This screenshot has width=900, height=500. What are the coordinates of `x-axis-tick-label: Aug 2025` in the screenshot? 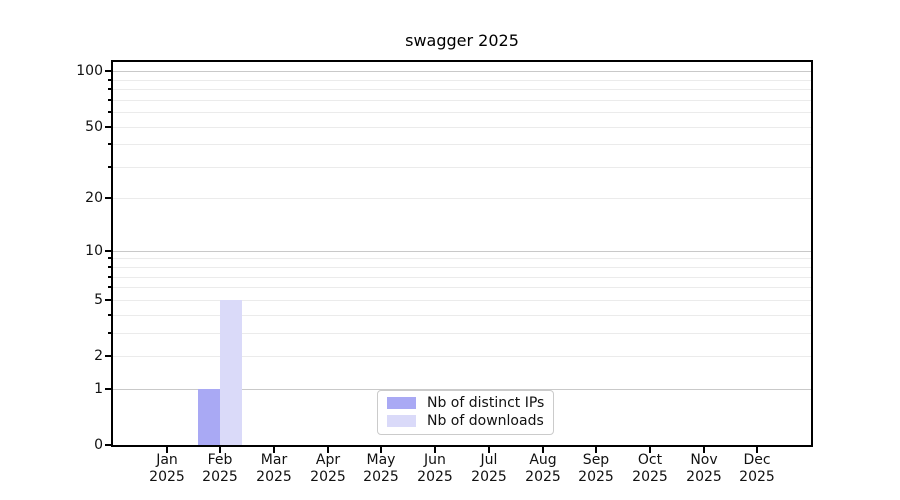 It's located at (543, 468).